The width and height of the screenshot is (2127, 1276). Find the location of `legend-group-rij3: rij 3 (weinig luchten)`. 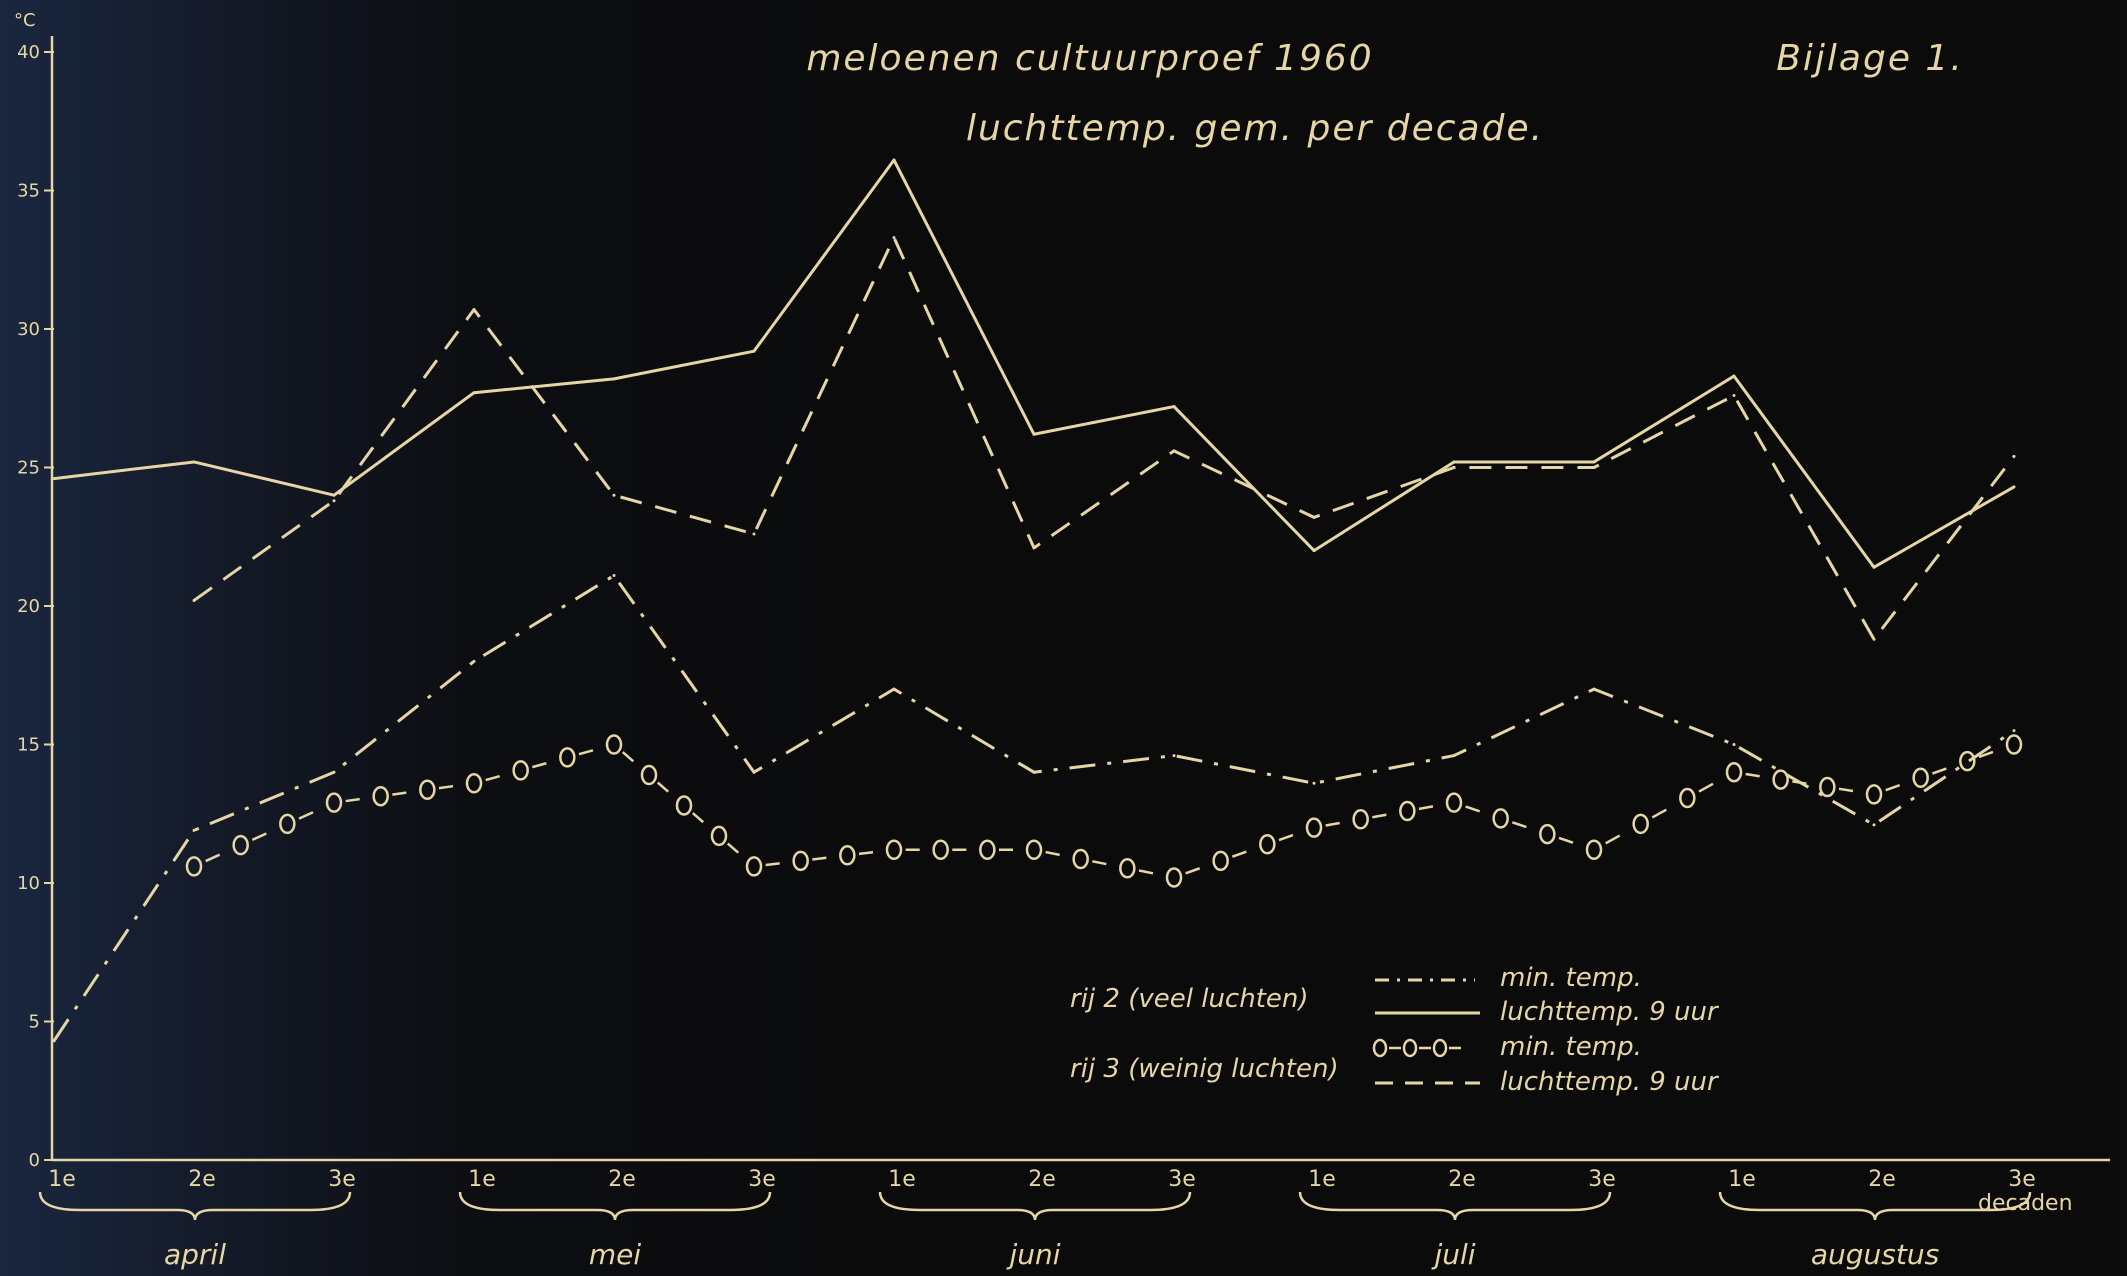

legend-group-rij3: rij 3 (weinig luchten) is located at coordinates (1204, 1069).